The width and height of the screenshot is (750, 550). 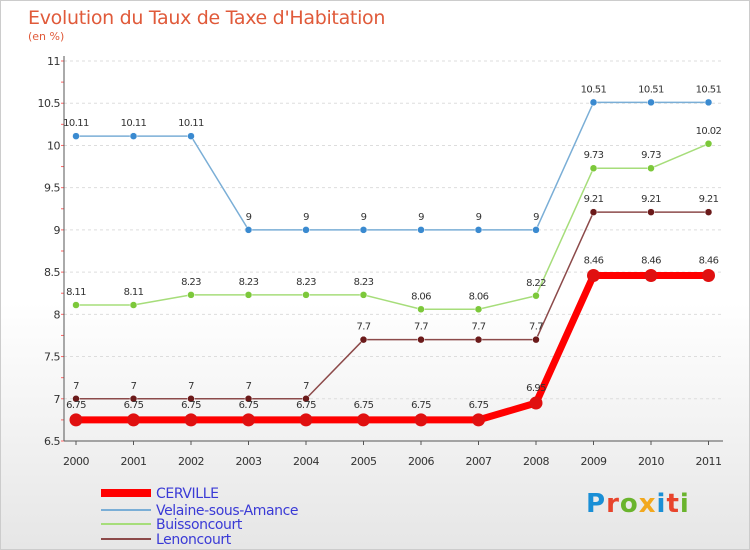 I want to click on logo-letter: i, so click(x=661, y=504).